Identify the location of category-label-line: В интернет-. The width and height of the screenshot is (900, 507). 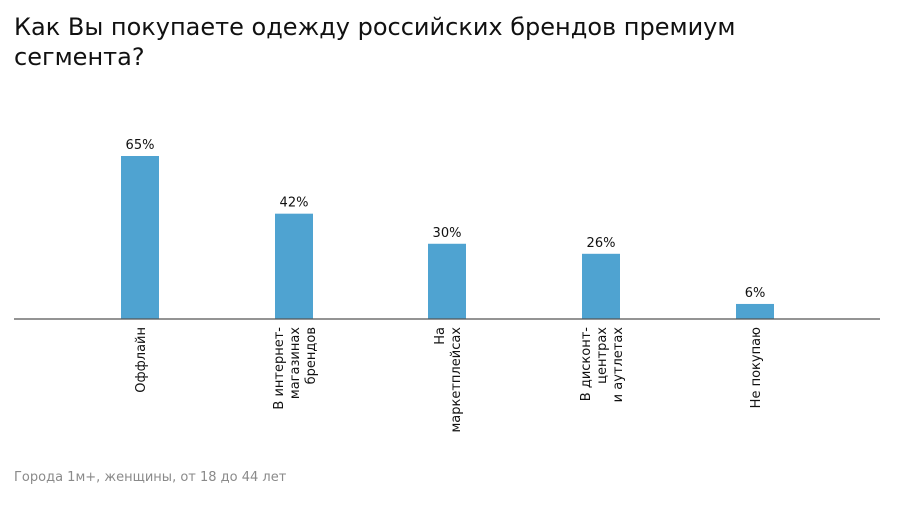
(279, 368).